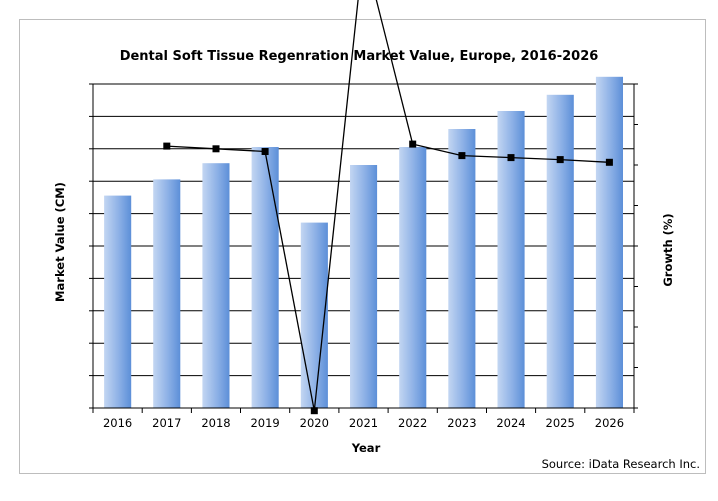 The image size is (718, 501). Describe the element at coordinates (265, 277) in the screenshot. I see `bar-2019` at that location.